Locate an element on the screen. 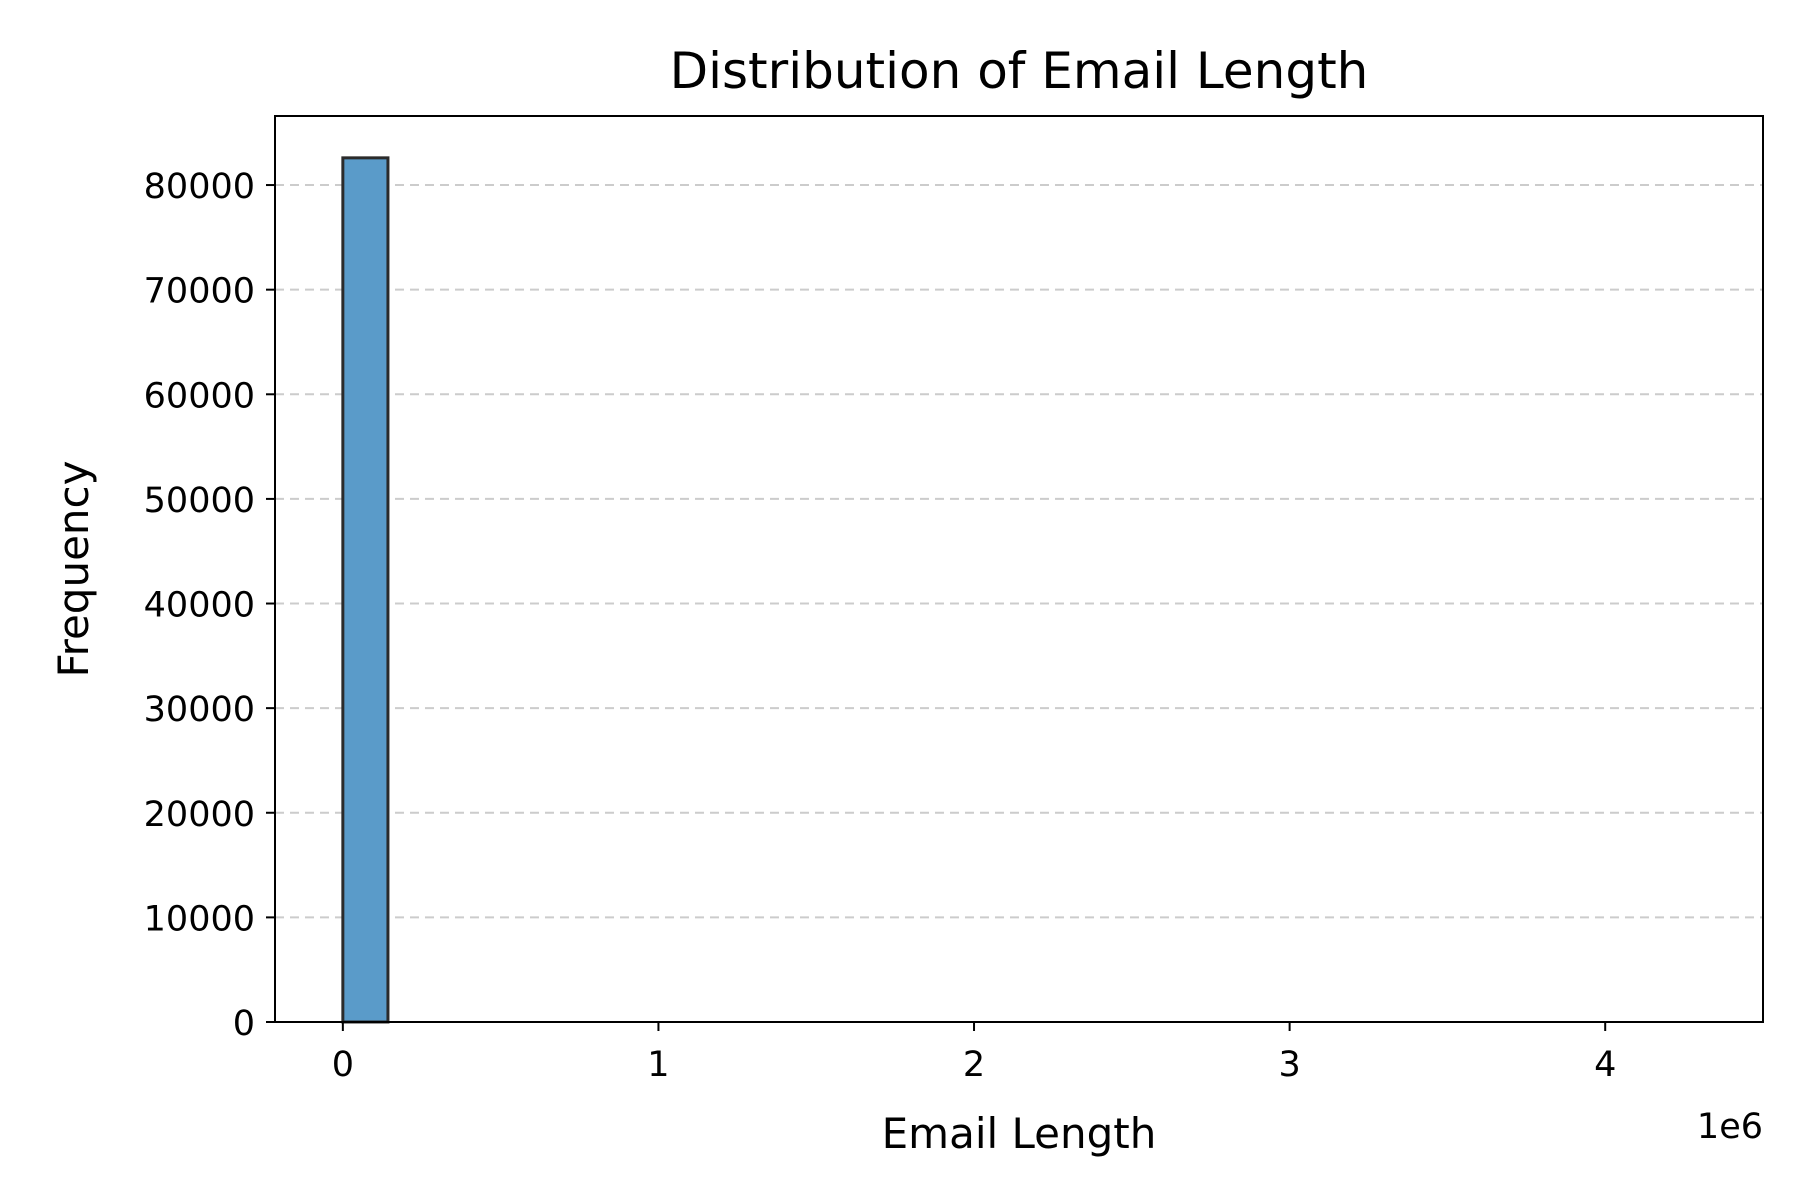  x-tick-label: 0 is located at coordinates (343, 1065).